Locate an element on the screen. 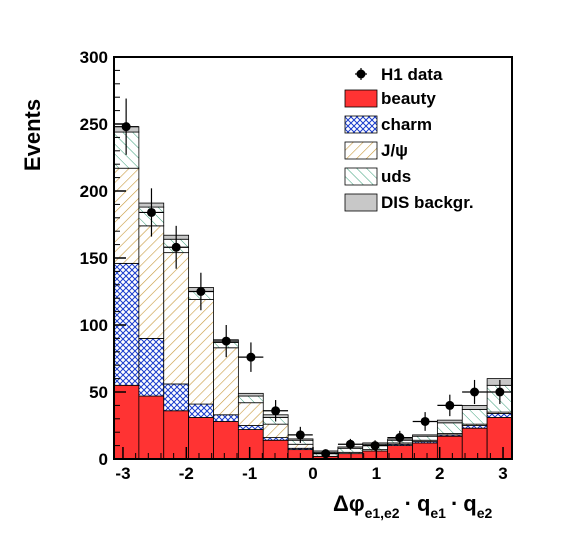 This screenshot has height=540, width=567. x-axis-label-dot2: · is located at coordinates (454, 503).